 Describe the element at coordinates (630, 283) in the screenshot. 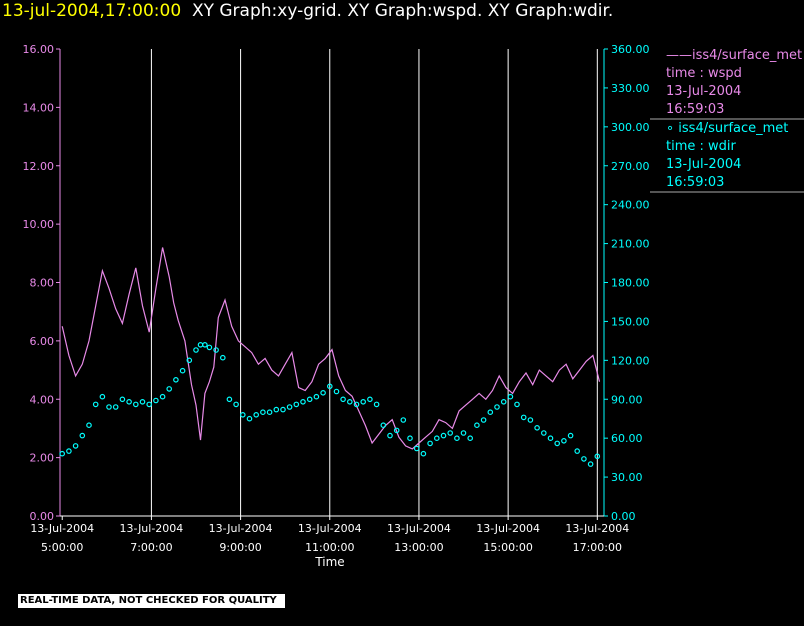

I see `y-right-tick-label: 180.00` at that location.